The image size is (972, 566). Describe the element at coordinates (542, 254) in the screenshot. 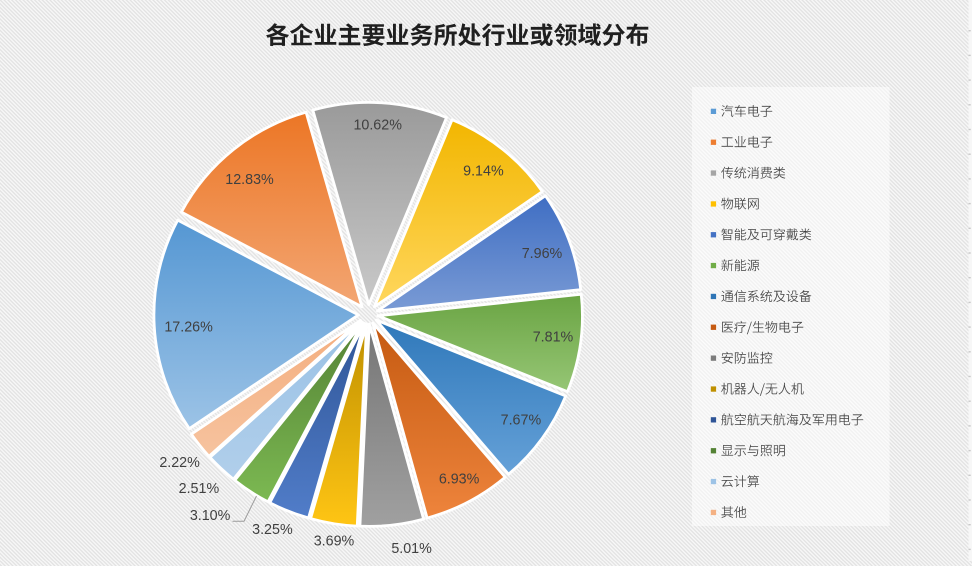

I see `svg-text: 7.96%` at that location.